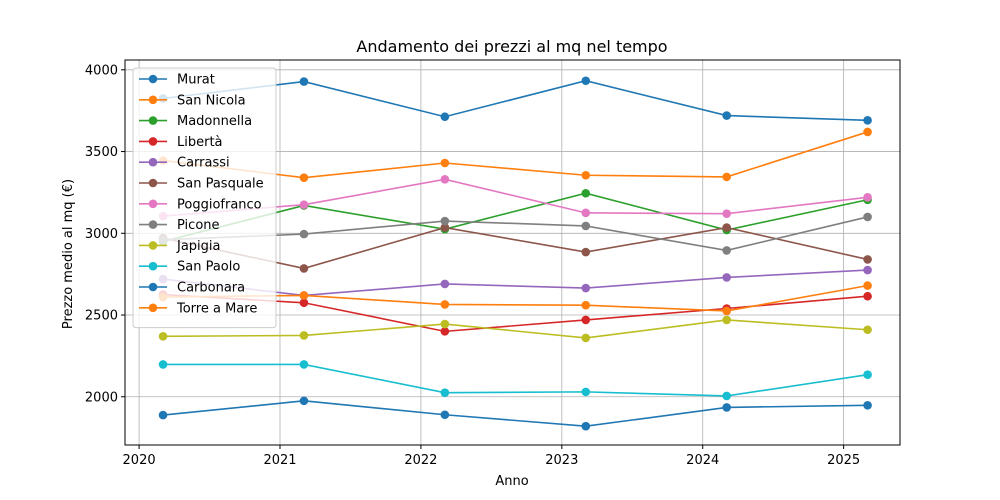  What do you see at coordinates (216, 308) in the screenshot?
I see `legend-label: Torre a Mare` at bounding box center [216, 308].